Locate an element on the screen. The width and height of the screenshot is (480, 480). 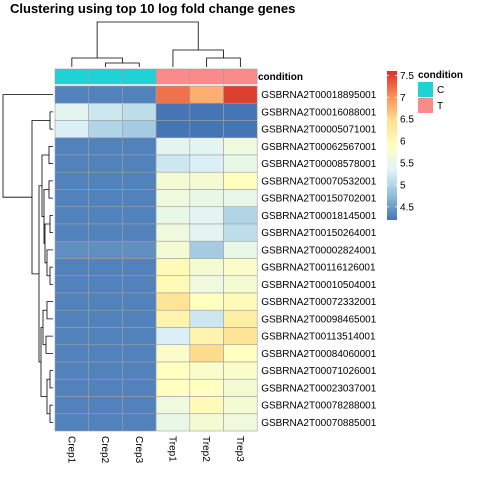
column-label: Crep1 is located at coordinates (70, 450).